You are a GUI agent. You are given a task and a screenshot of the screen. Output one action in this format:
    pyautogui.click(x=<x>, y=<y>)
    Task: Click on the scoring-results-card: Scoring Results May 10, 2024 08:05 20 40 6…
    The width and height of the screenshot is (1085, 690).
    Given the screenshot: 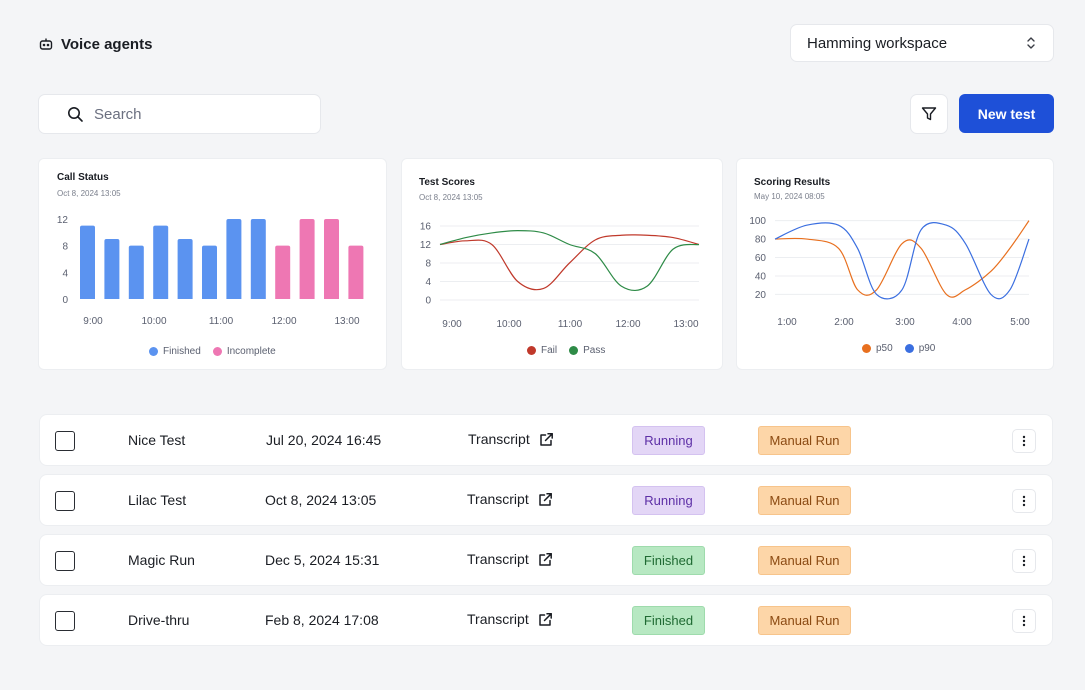 What is the action you would take?
    pyautogui.click(x=895, y=264)
    